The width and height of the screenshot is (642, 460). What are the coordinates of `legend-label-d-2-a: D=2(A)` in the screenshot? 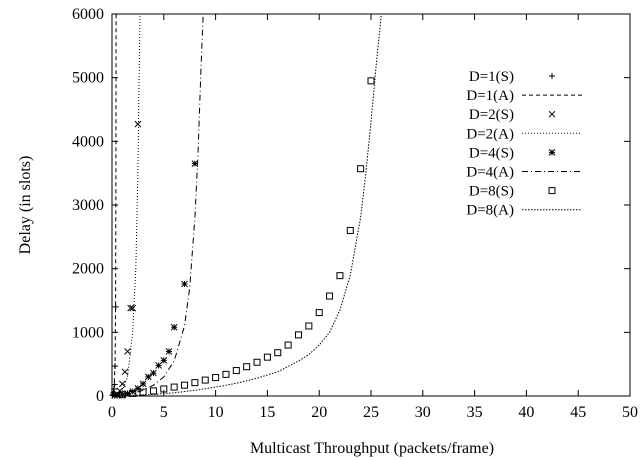 It's located at (490, 134).